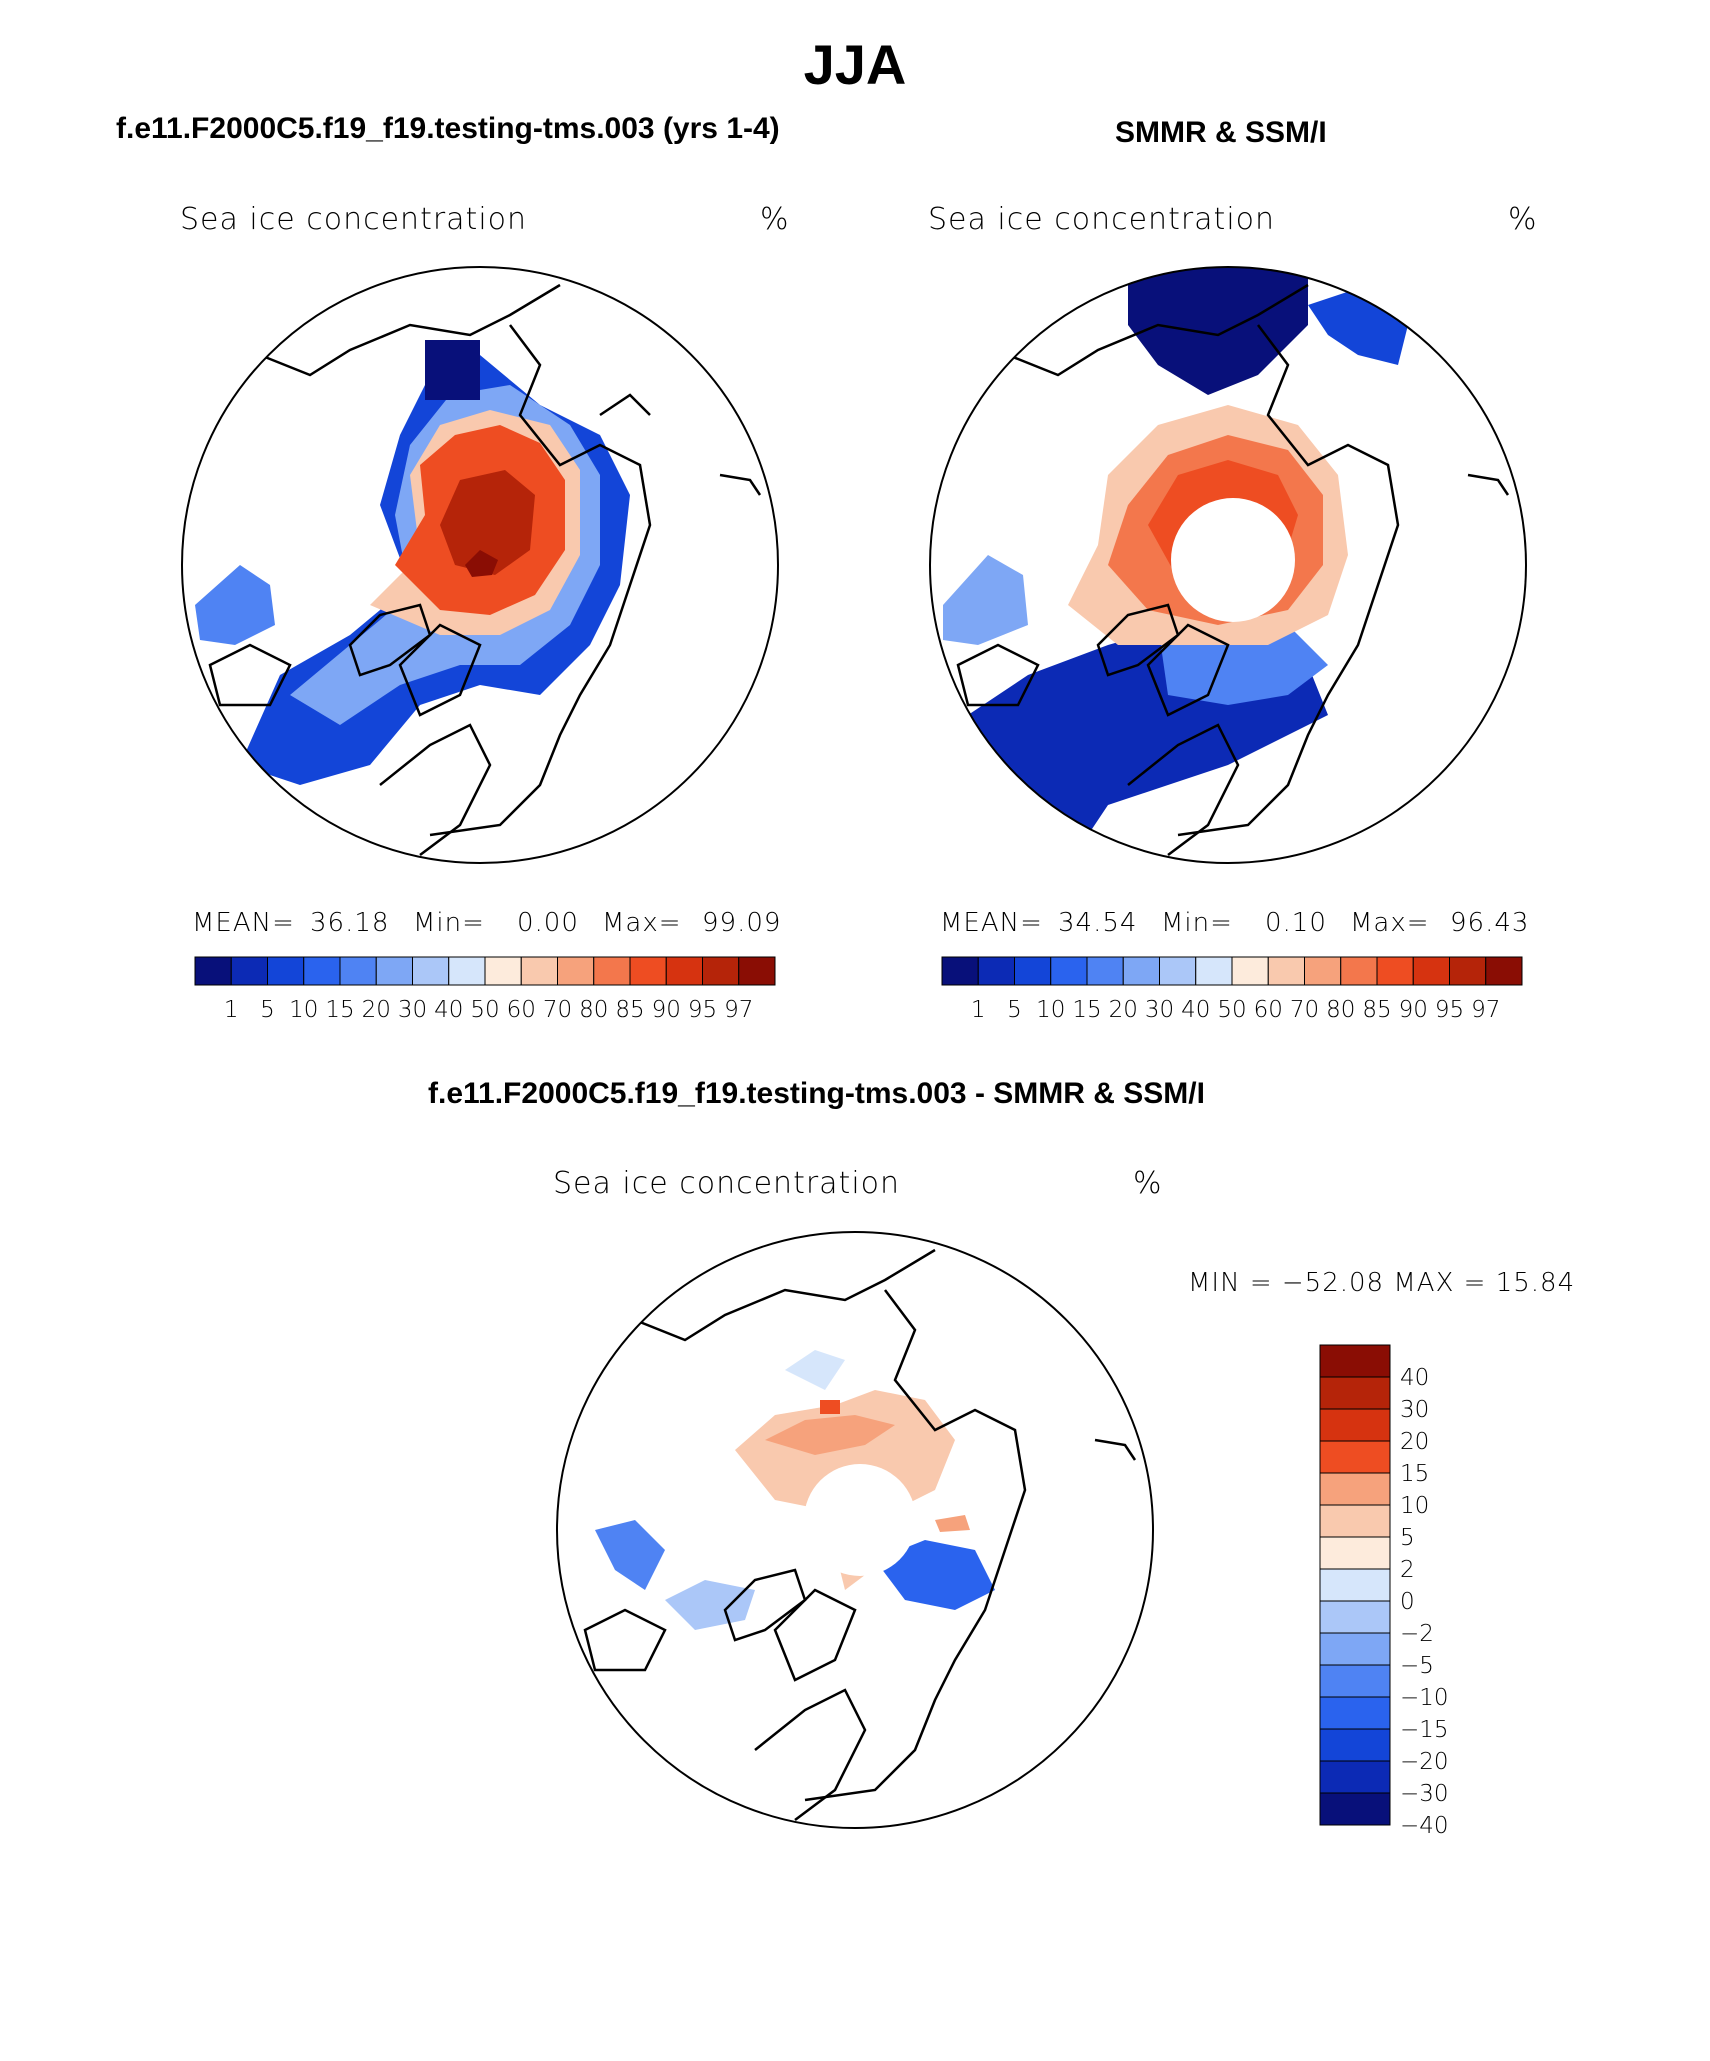 This screenshot has height=2061, width=1710. Describe the element at coordinates (235, 605) in the screenshot. I see `hudson-bay-ice` at that location.